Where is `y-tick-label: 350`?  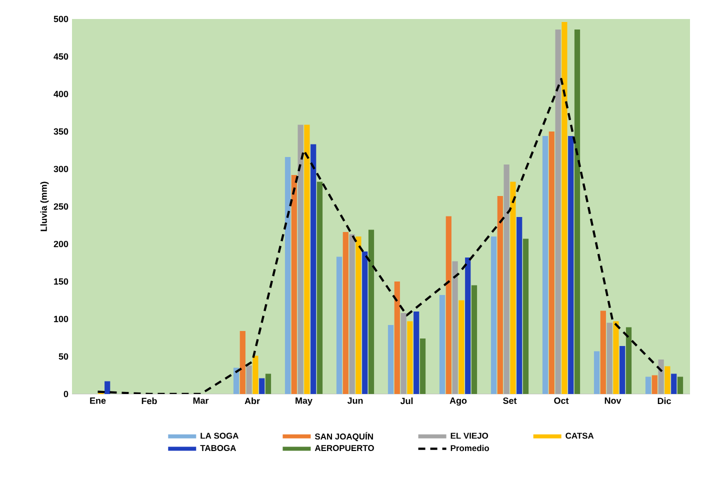 y-tick-label: 350 is located at coordinates (61, 131).